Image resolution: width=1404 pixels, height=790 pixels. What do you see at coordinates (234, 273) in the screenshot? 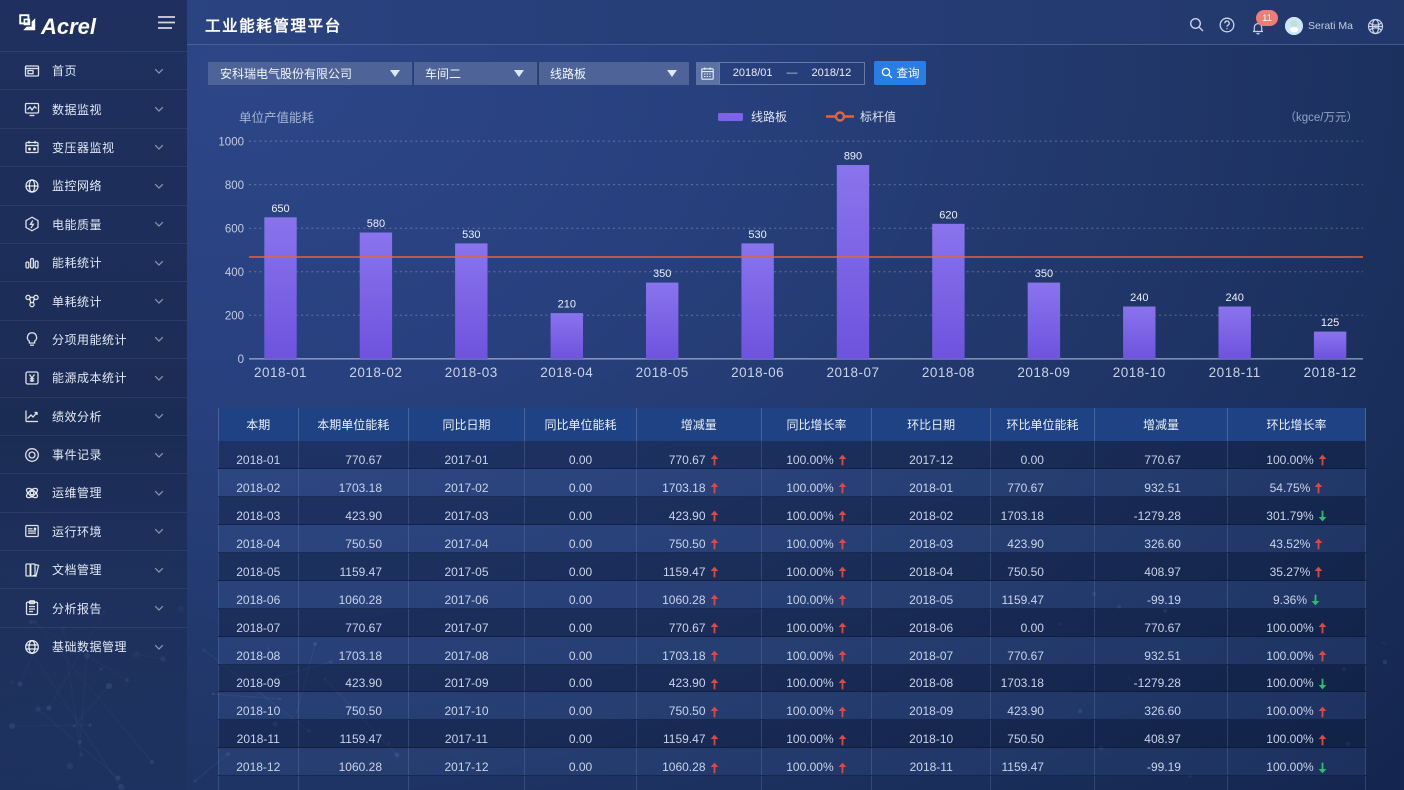
I see `svg-text: 400` at bounding box center [234, 273].